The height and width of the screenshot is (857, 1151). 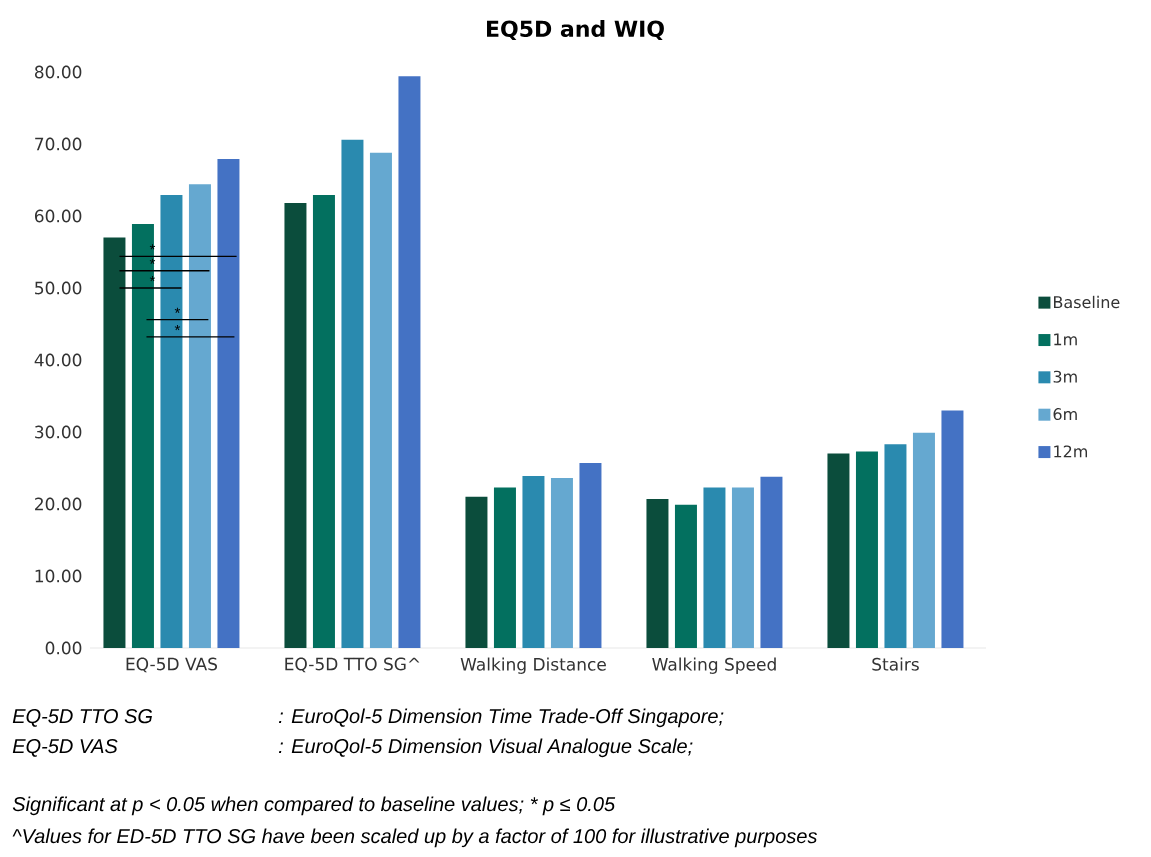 I want to click on y-tick-label: 80.00, so click(x=58, y=72).